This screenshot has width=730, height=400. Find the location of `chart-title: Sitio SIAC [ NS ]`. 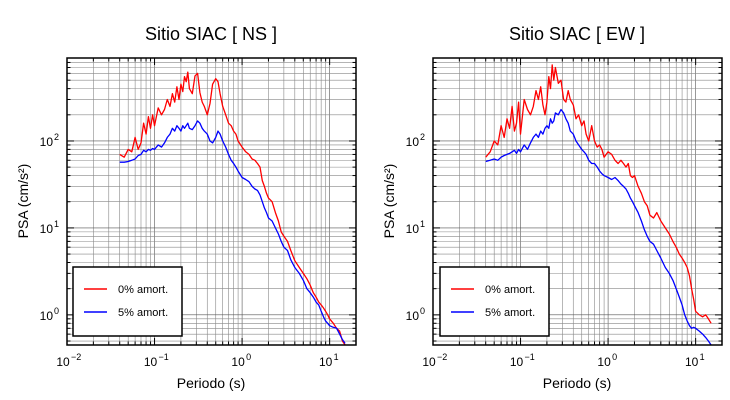

chart-title: Sitio SIAC [ NS ] is located at coordinates (211, 34).